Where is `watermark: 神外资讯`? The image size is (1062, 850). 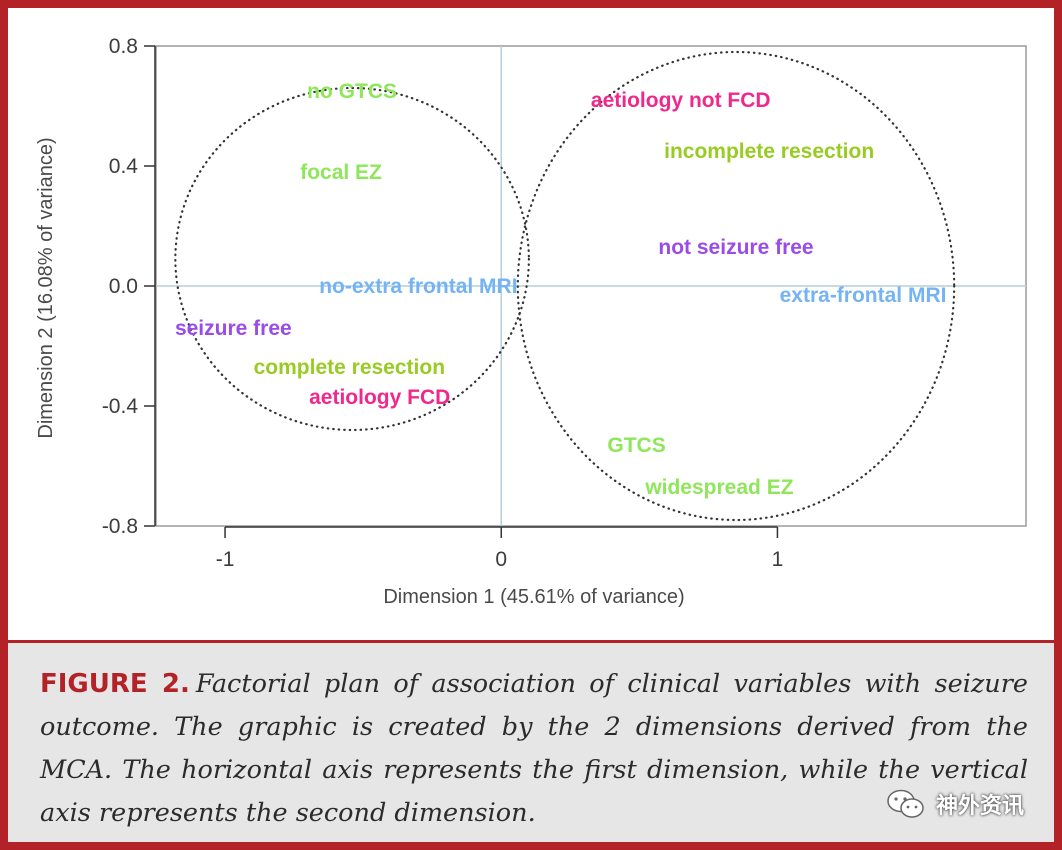
watermark: 神外资讯 is located at coordinates (955, 804).